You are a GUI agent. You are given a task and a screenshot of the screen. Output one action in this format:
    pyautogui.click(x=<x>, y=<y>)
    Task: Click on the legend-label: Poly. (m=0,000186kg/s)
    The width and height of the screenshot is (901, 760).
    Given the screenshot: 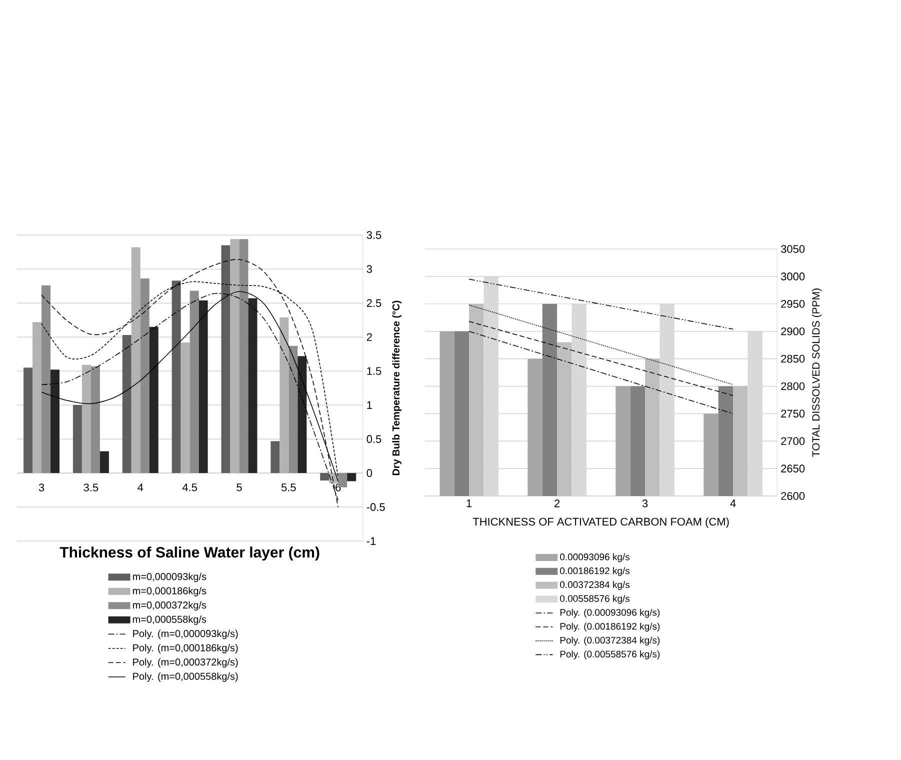 What is the action you would take?
    pyautogui.click(x=185, y=649)
    